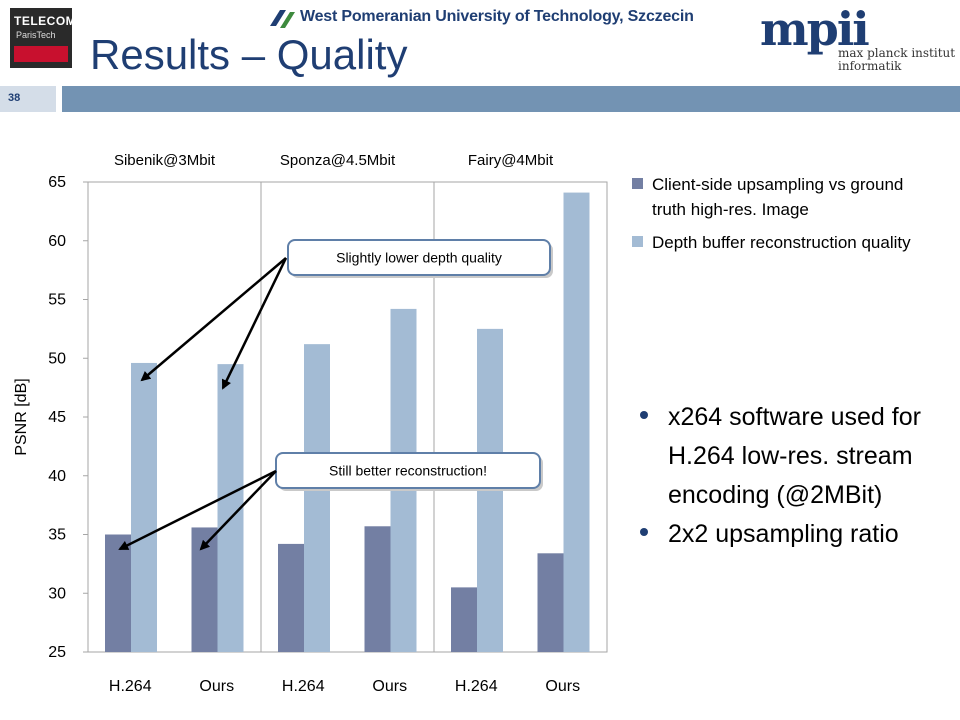 The image size is (960, 720). What do you see at coordinates (338, 160) in the screenshot?
I see `group-title: Sponza@4.5Mbit` at bounding box center [338, 160].